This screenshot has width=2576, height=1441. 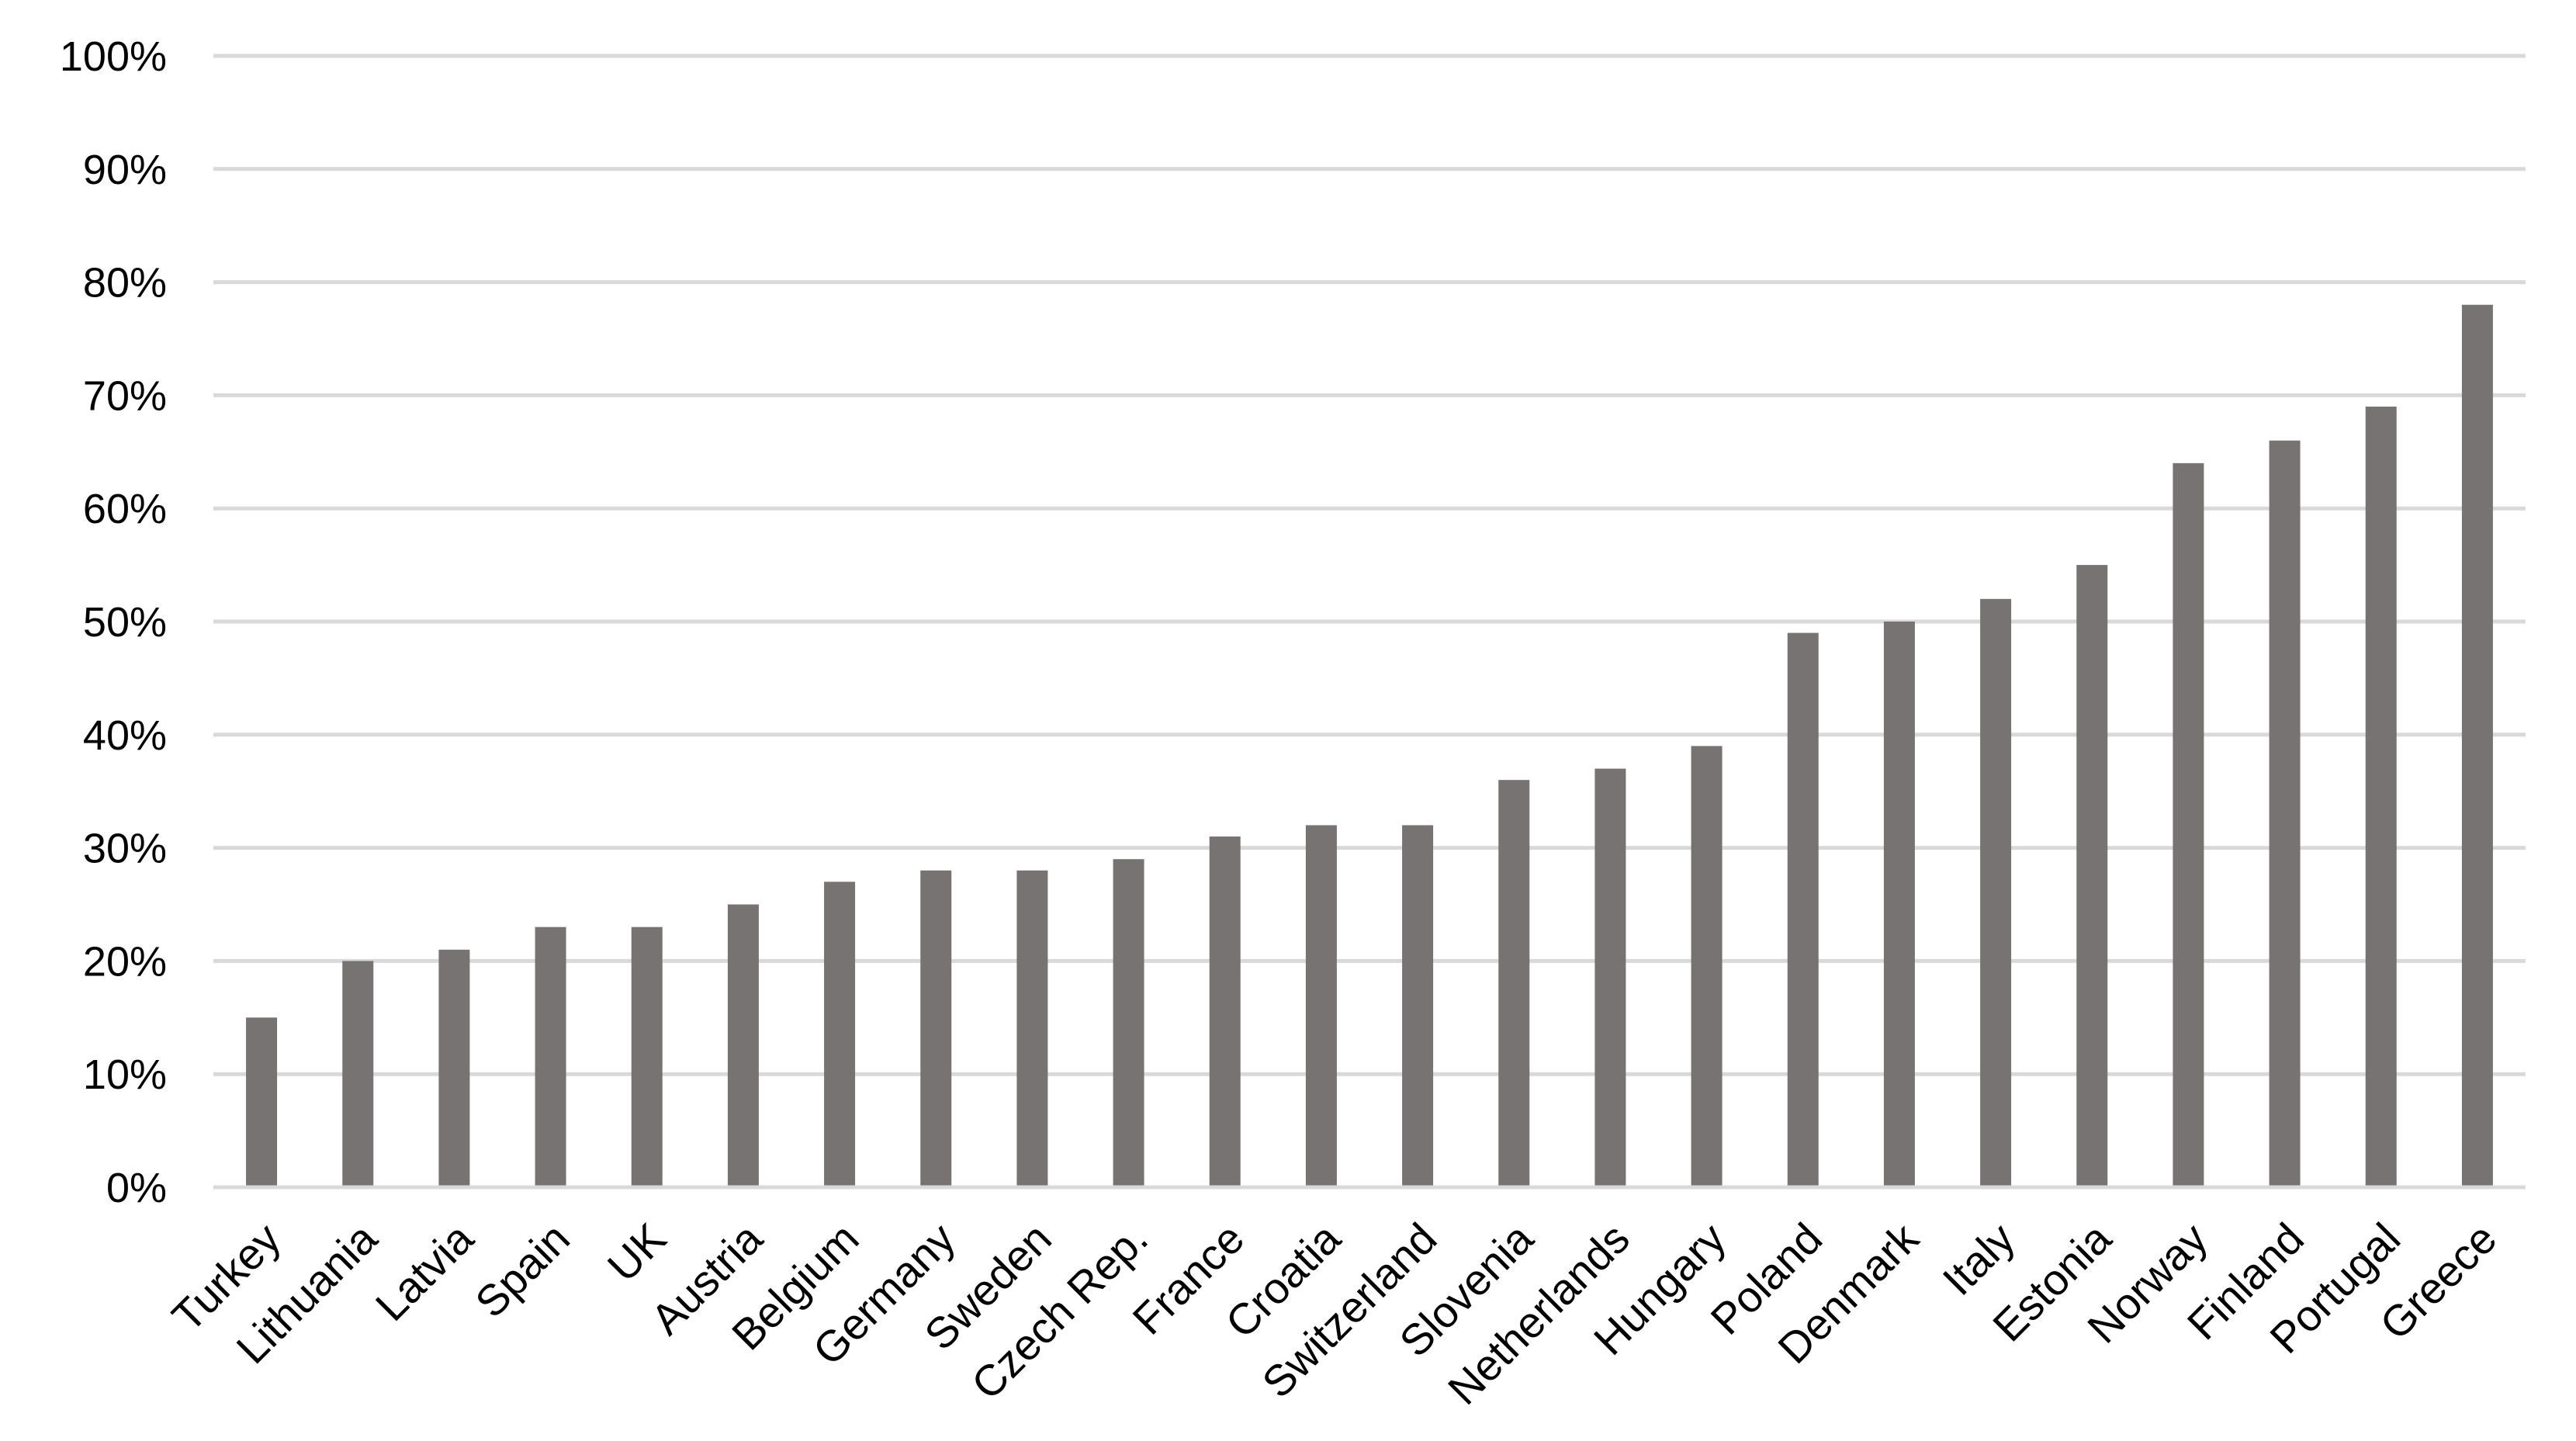 What do you see at coordinates (1225, 1012) in the screenshot?
I see `bar-france` at bounding box center [1225, 1012].